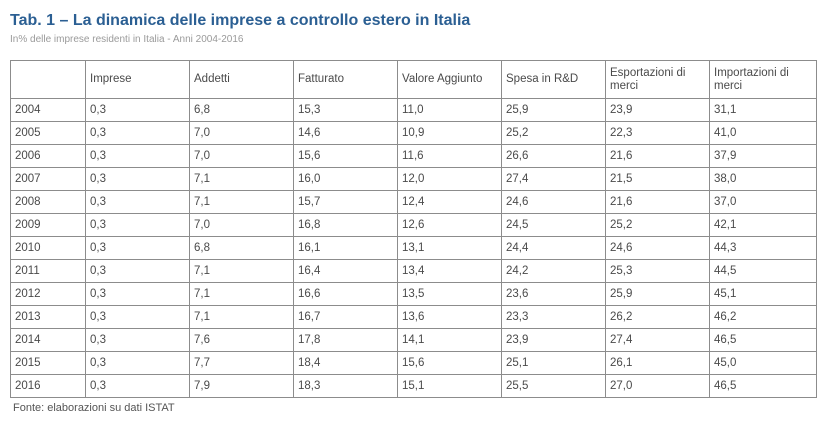 This screenshot has width=830, height=421. What do you see at coordinates (48, 79) in the screenshot?
I see `header-cell-year` at bounding box center [48, 79].